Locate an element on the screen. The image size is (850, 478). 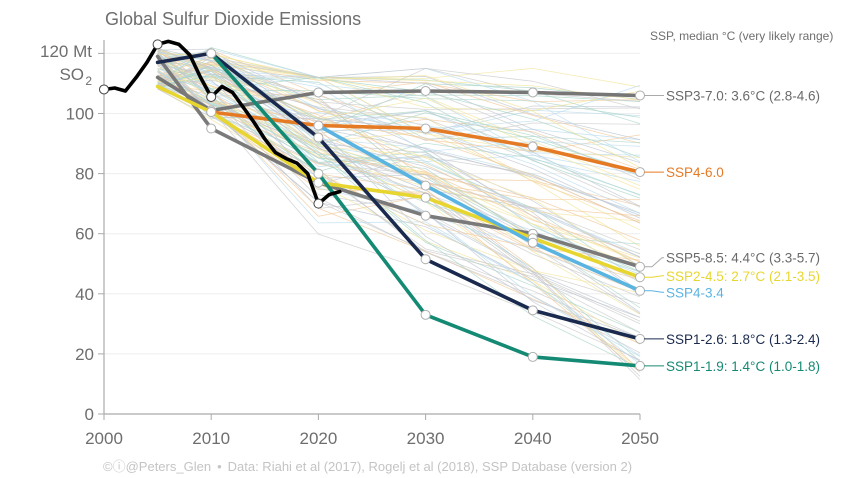
data-point-ssp1-1-9-2020 is located at coordinates (318, 173).